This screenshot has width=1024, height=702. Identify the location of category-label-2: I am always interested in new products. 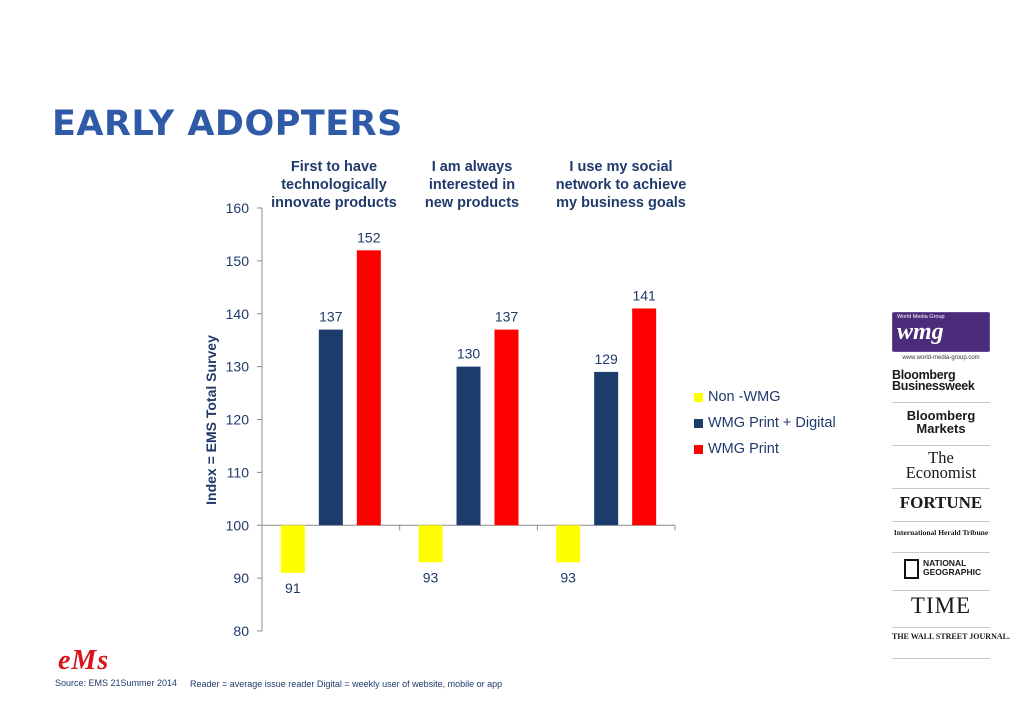
(472, 185).